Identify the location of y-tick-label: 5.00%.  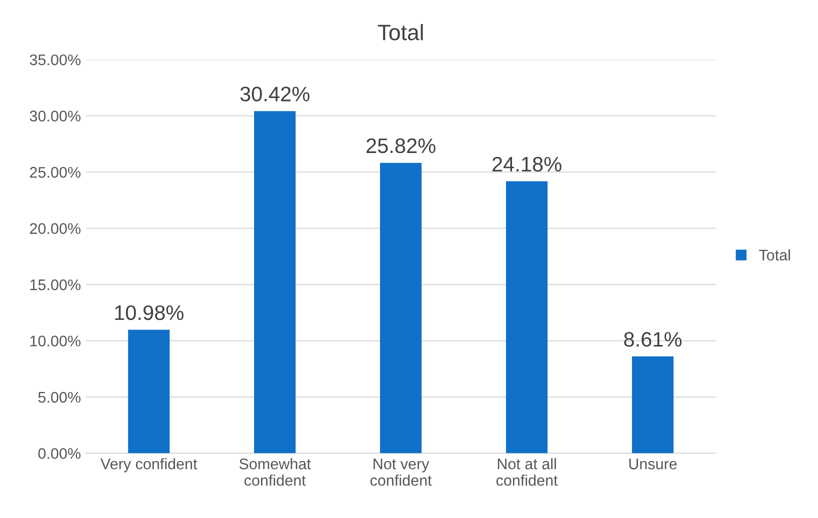
(59, 397).